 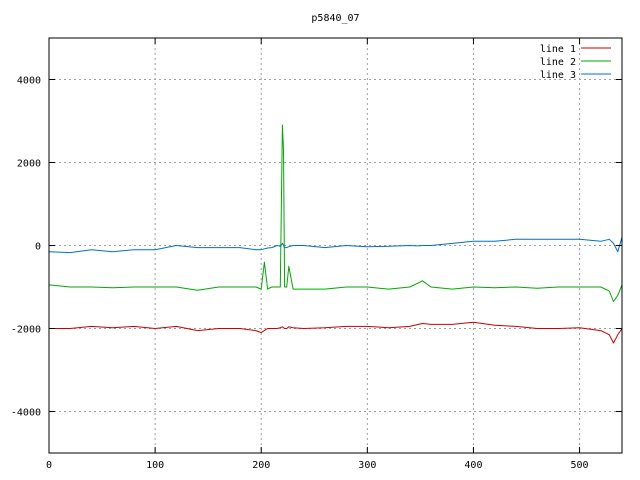 I want to click on y-tick-label: 4000, so click(x=29, y=81).